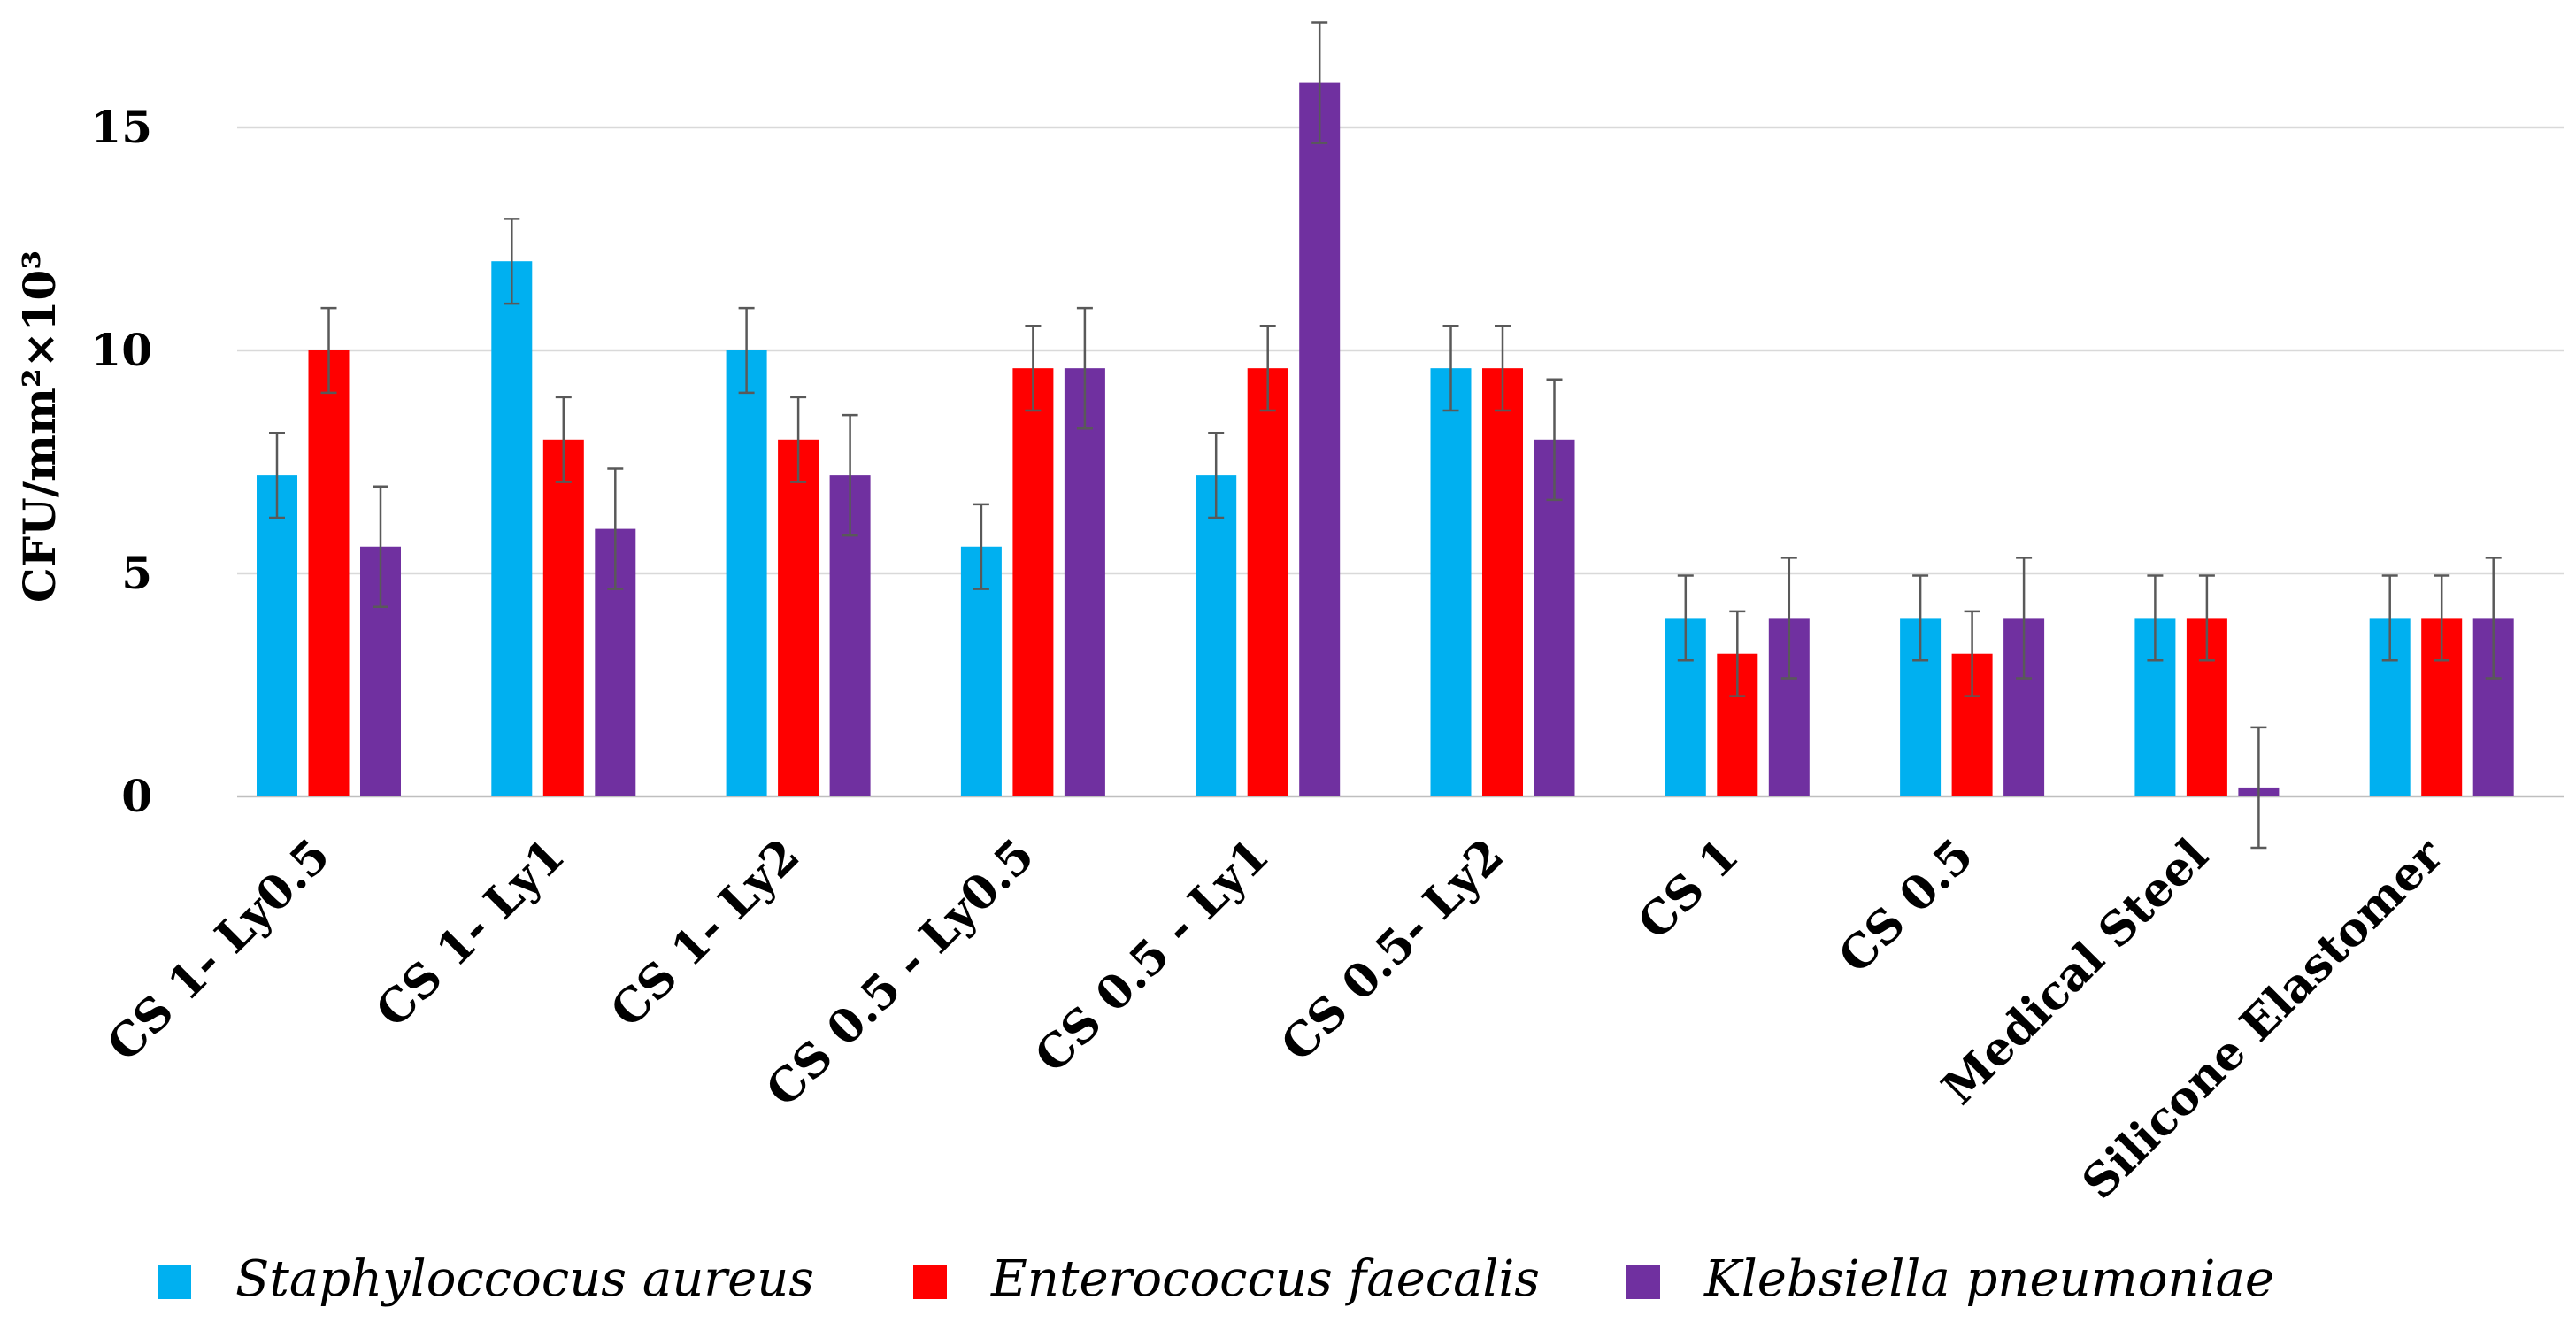  I want to click on legend-label: Klebsiella pneumoniae, so click(1988, 1279).